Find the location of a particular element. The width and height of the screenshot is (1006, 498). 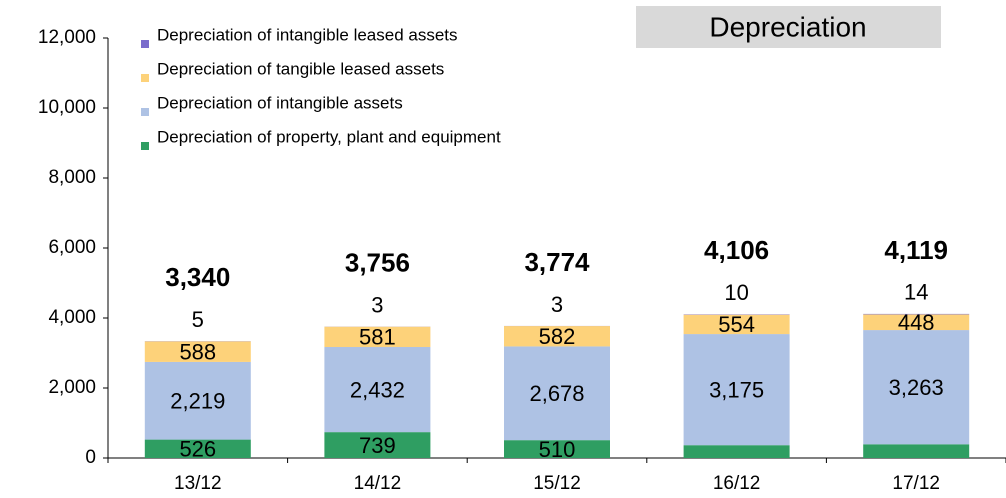

data-label: 588 is located at coordinates (197, 351).